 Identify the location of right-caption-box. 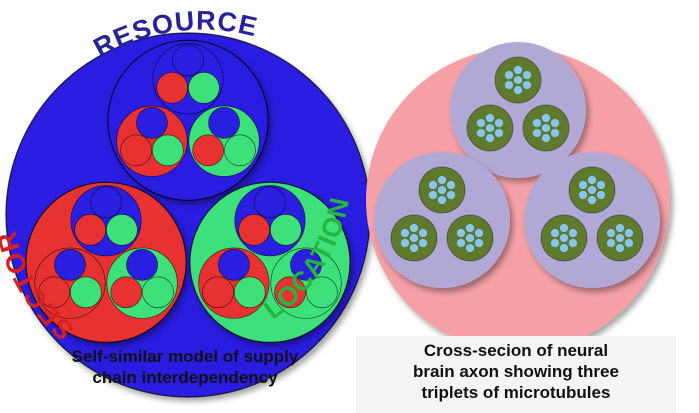
(516, 374).